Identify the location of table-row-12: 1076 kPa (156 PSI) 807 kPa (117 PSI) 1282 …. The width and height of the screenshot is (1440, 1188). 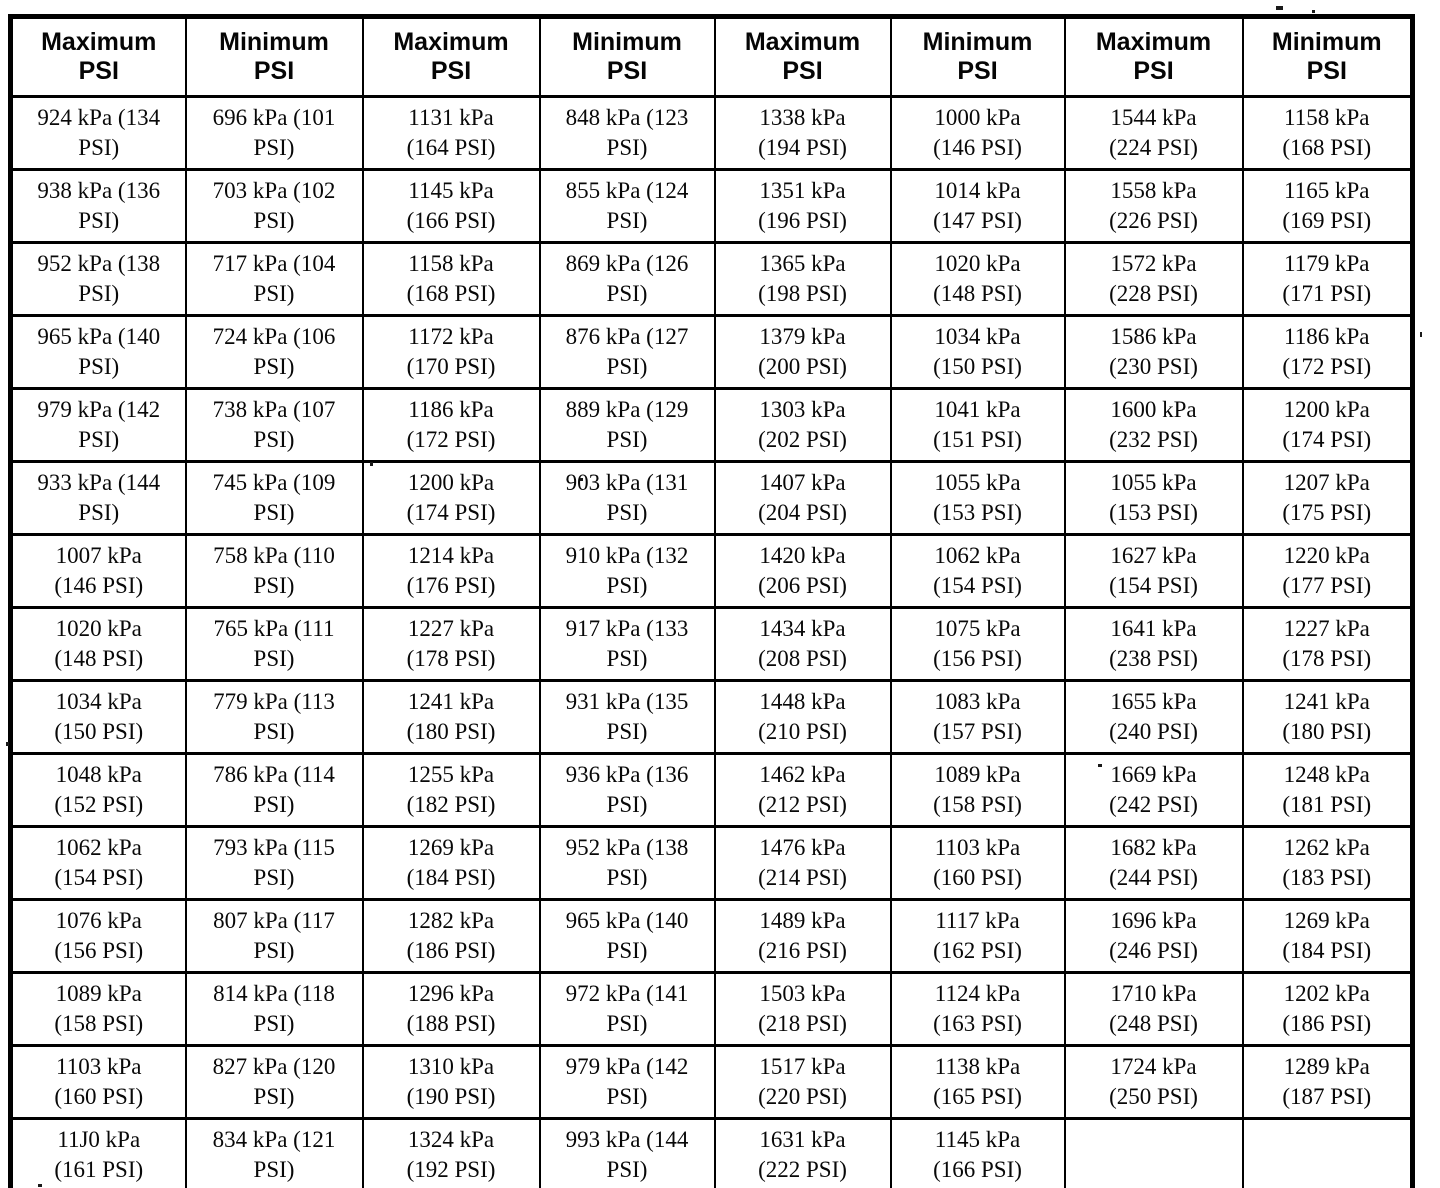
(711, 936).